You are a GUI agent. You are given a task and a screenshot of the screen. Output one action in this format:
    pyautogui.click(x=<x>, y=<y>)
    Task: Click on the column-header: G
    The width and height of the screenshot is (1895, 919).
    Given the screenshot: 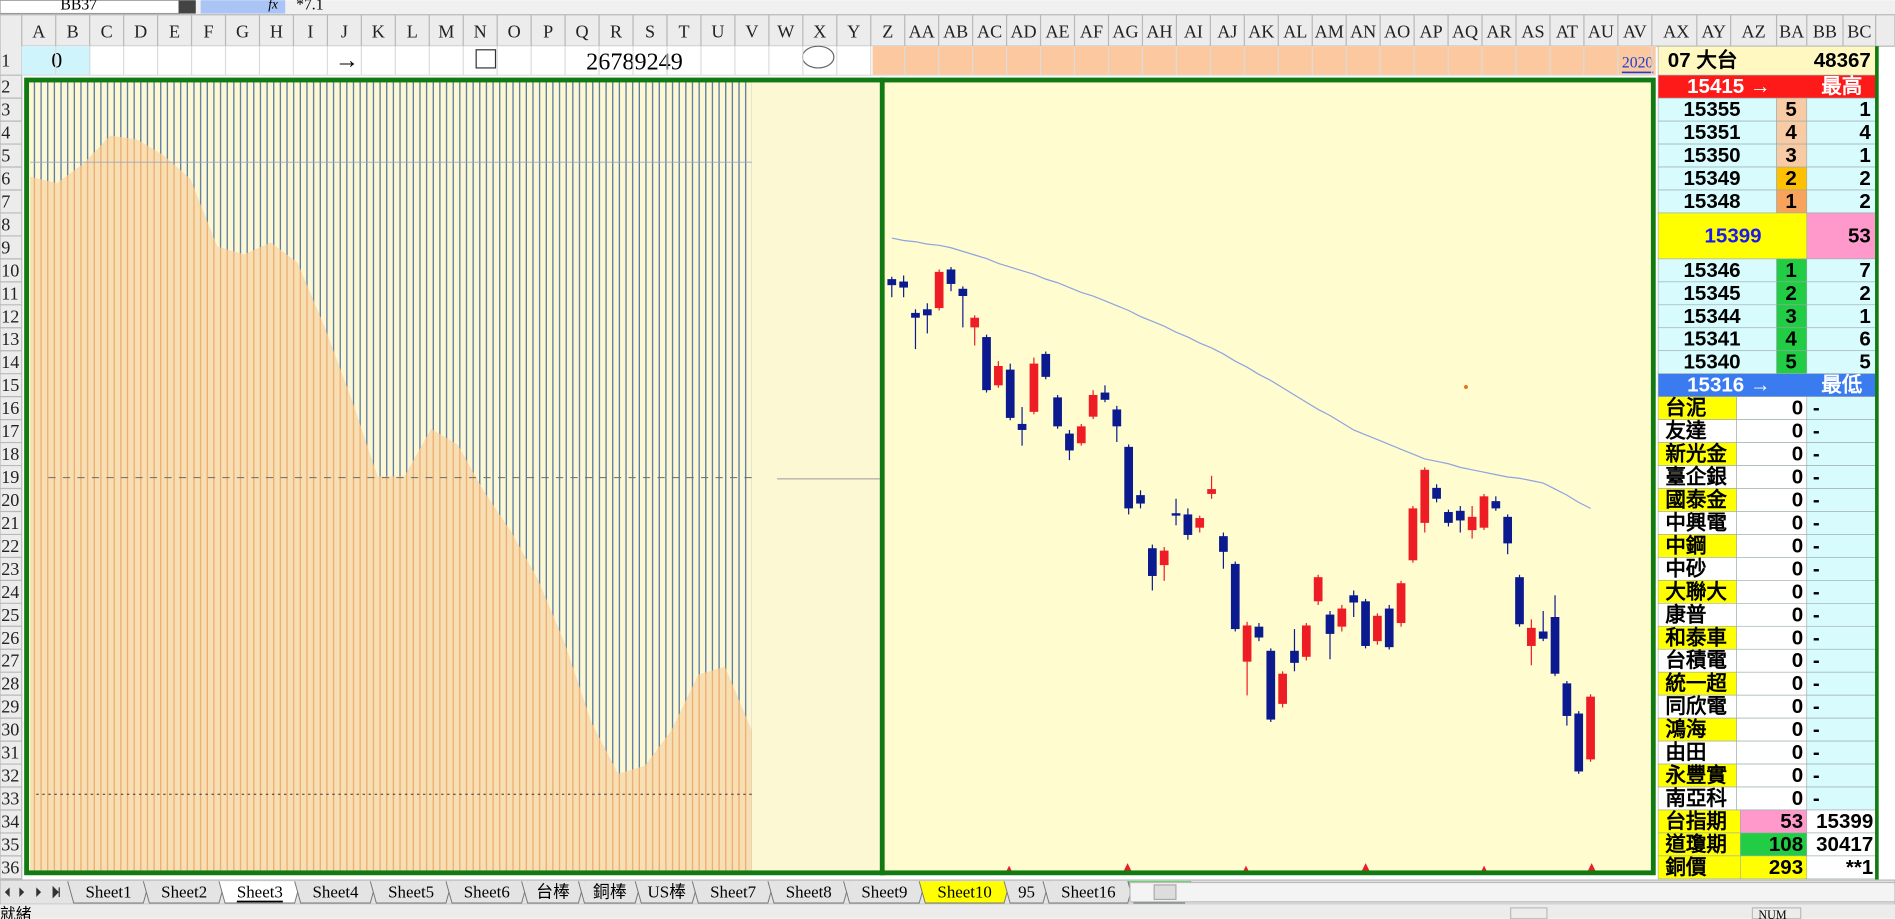 What is the action you would take?
    pyautogui.click(x=242, y=32)
    